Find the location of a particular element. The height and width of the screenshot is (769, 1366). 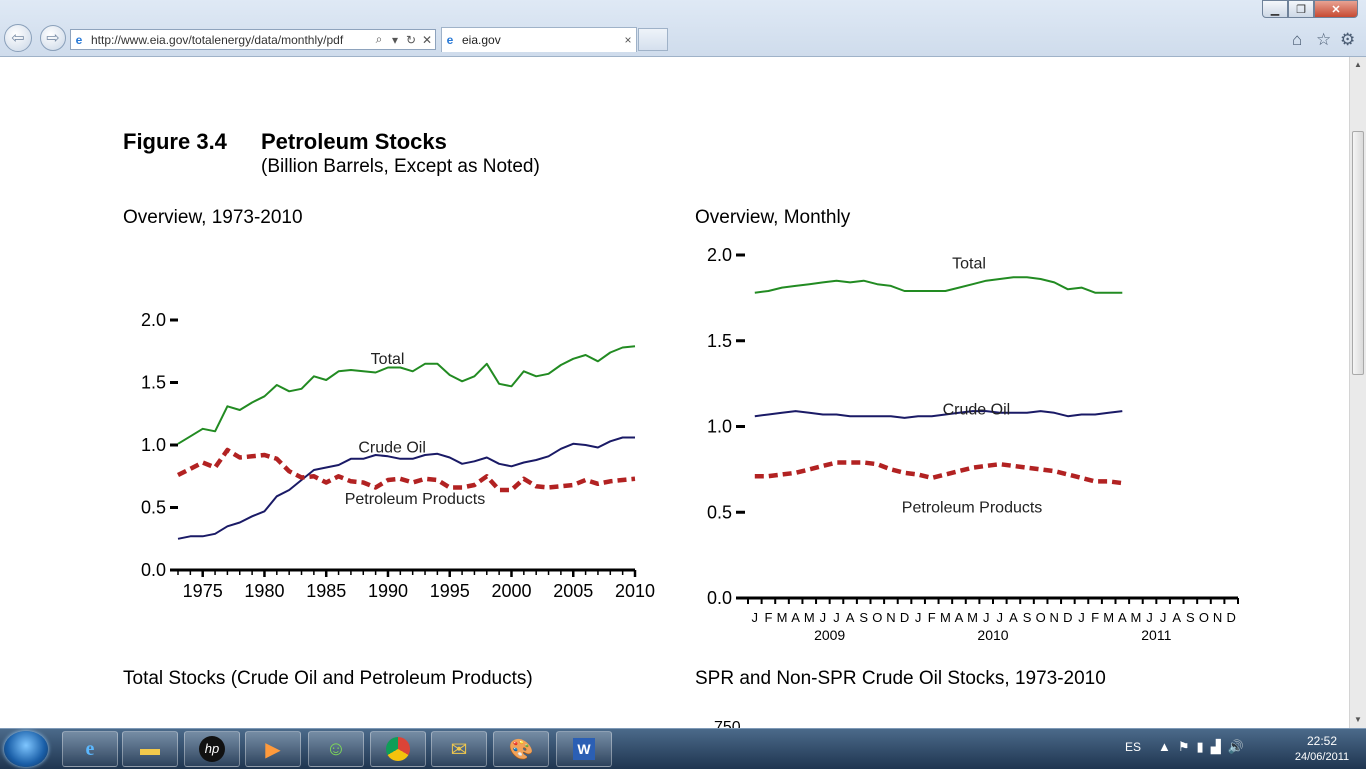

forward-button: ⇨ is located at coordinates (53, 38).